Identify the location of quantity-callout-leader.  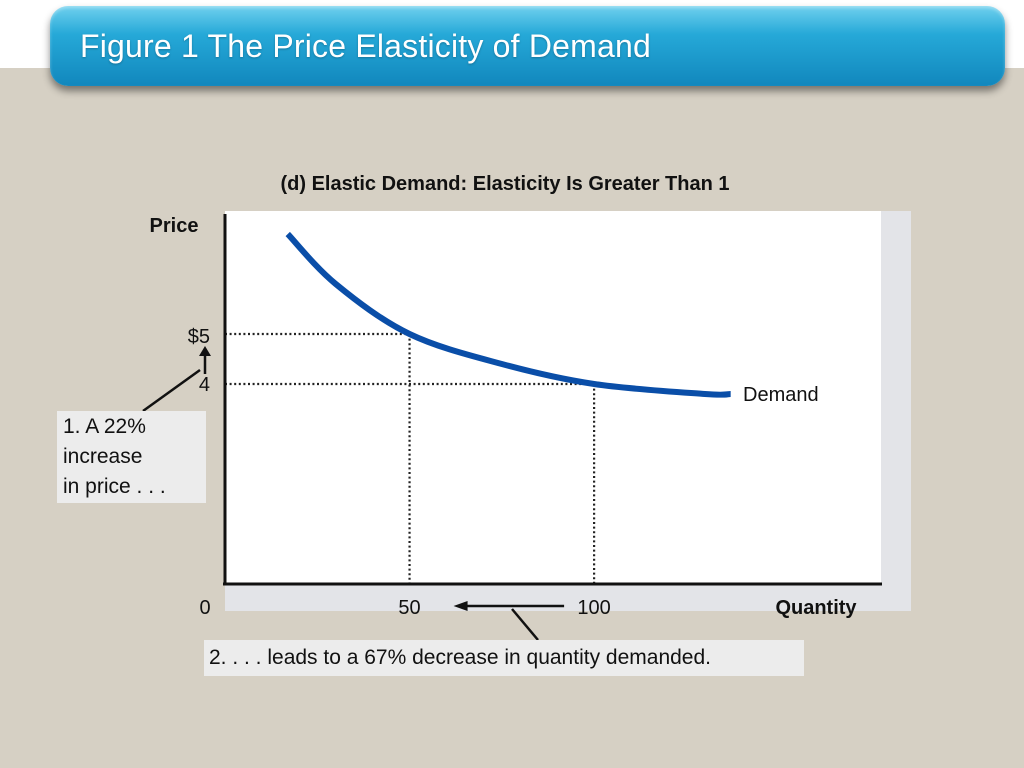
(525, 624).